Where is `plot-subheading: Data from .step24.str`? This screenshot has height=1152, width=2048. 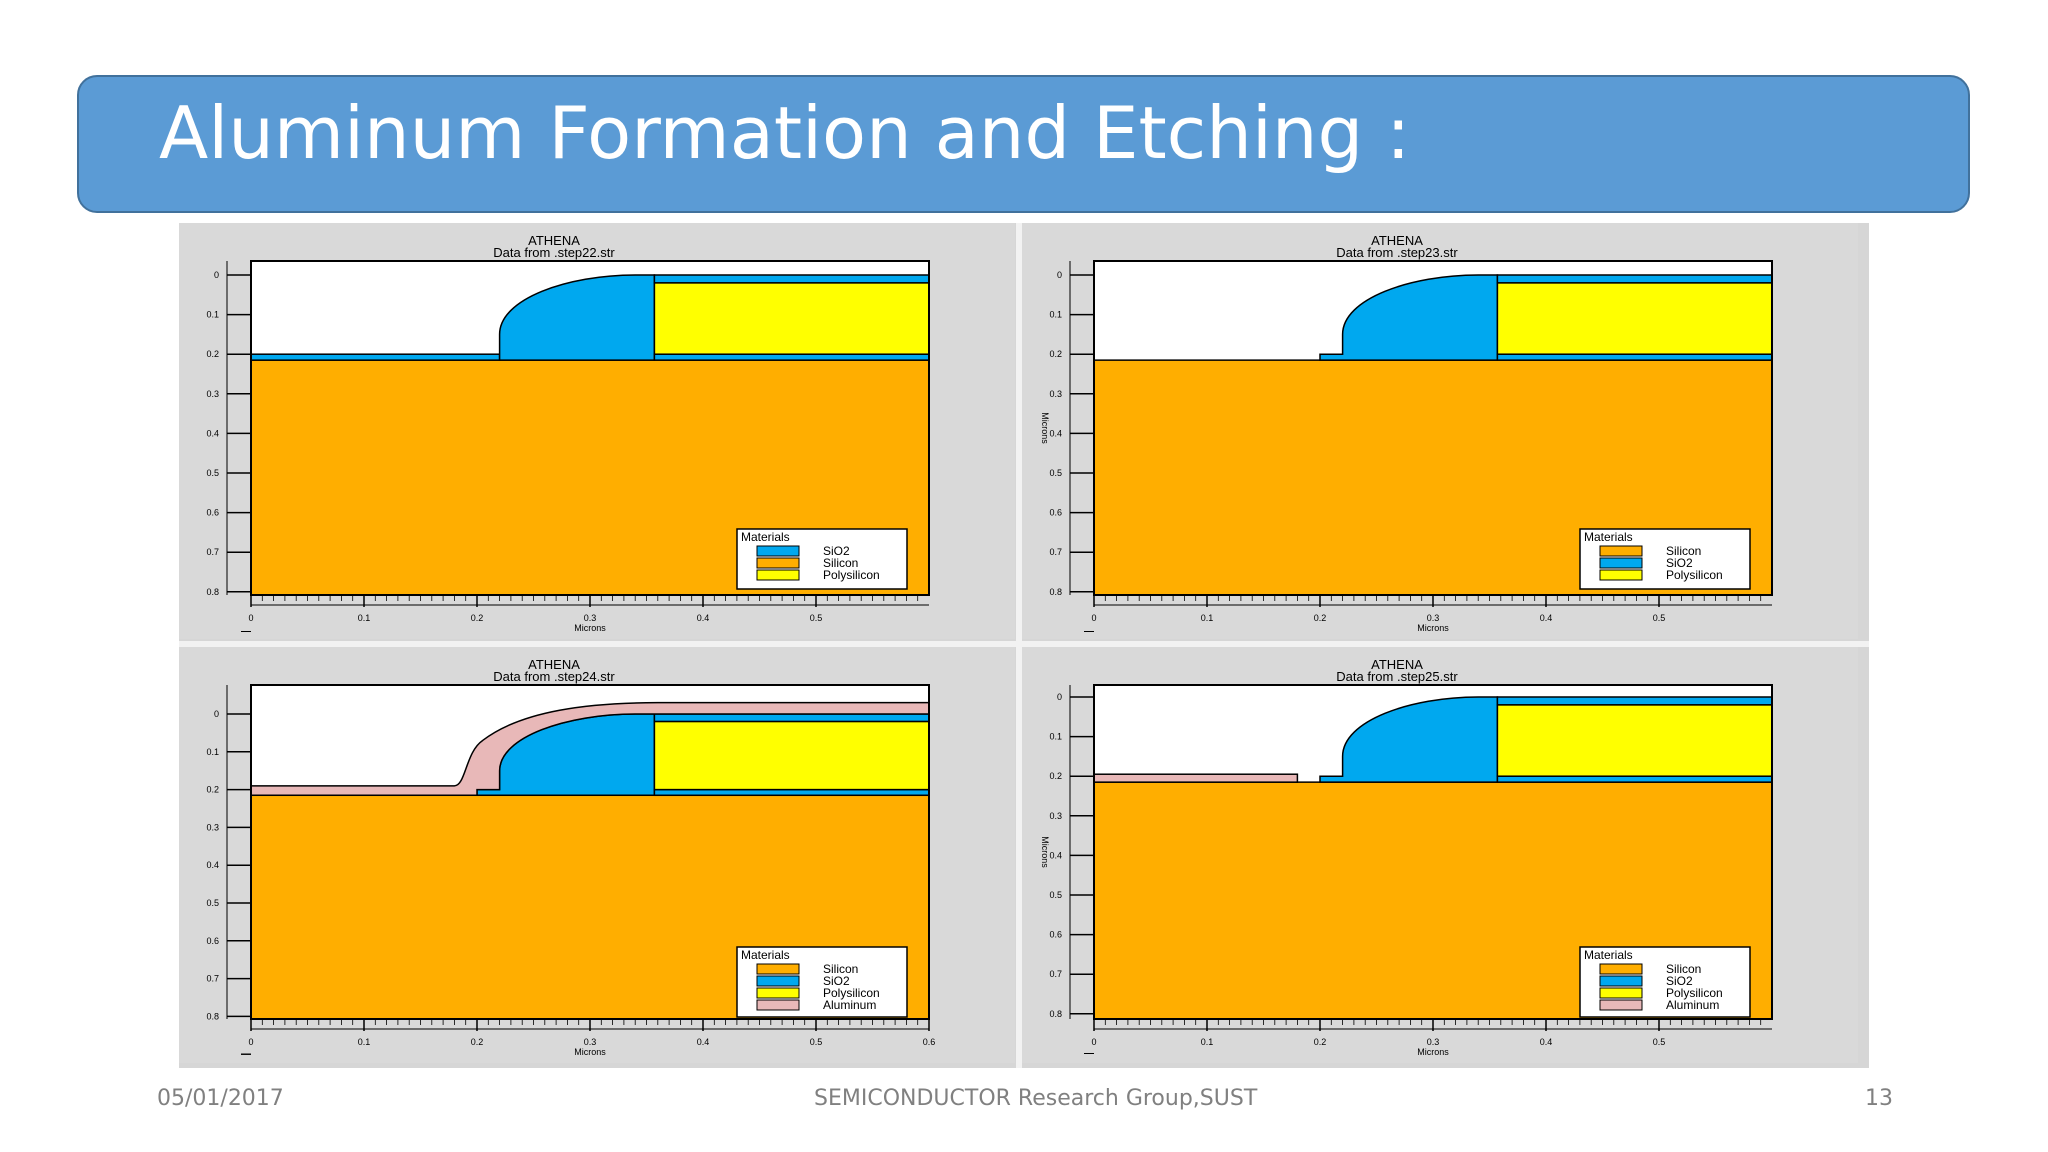 plot-subheading: Data from .step24.str is located at coordinates (554, 676).